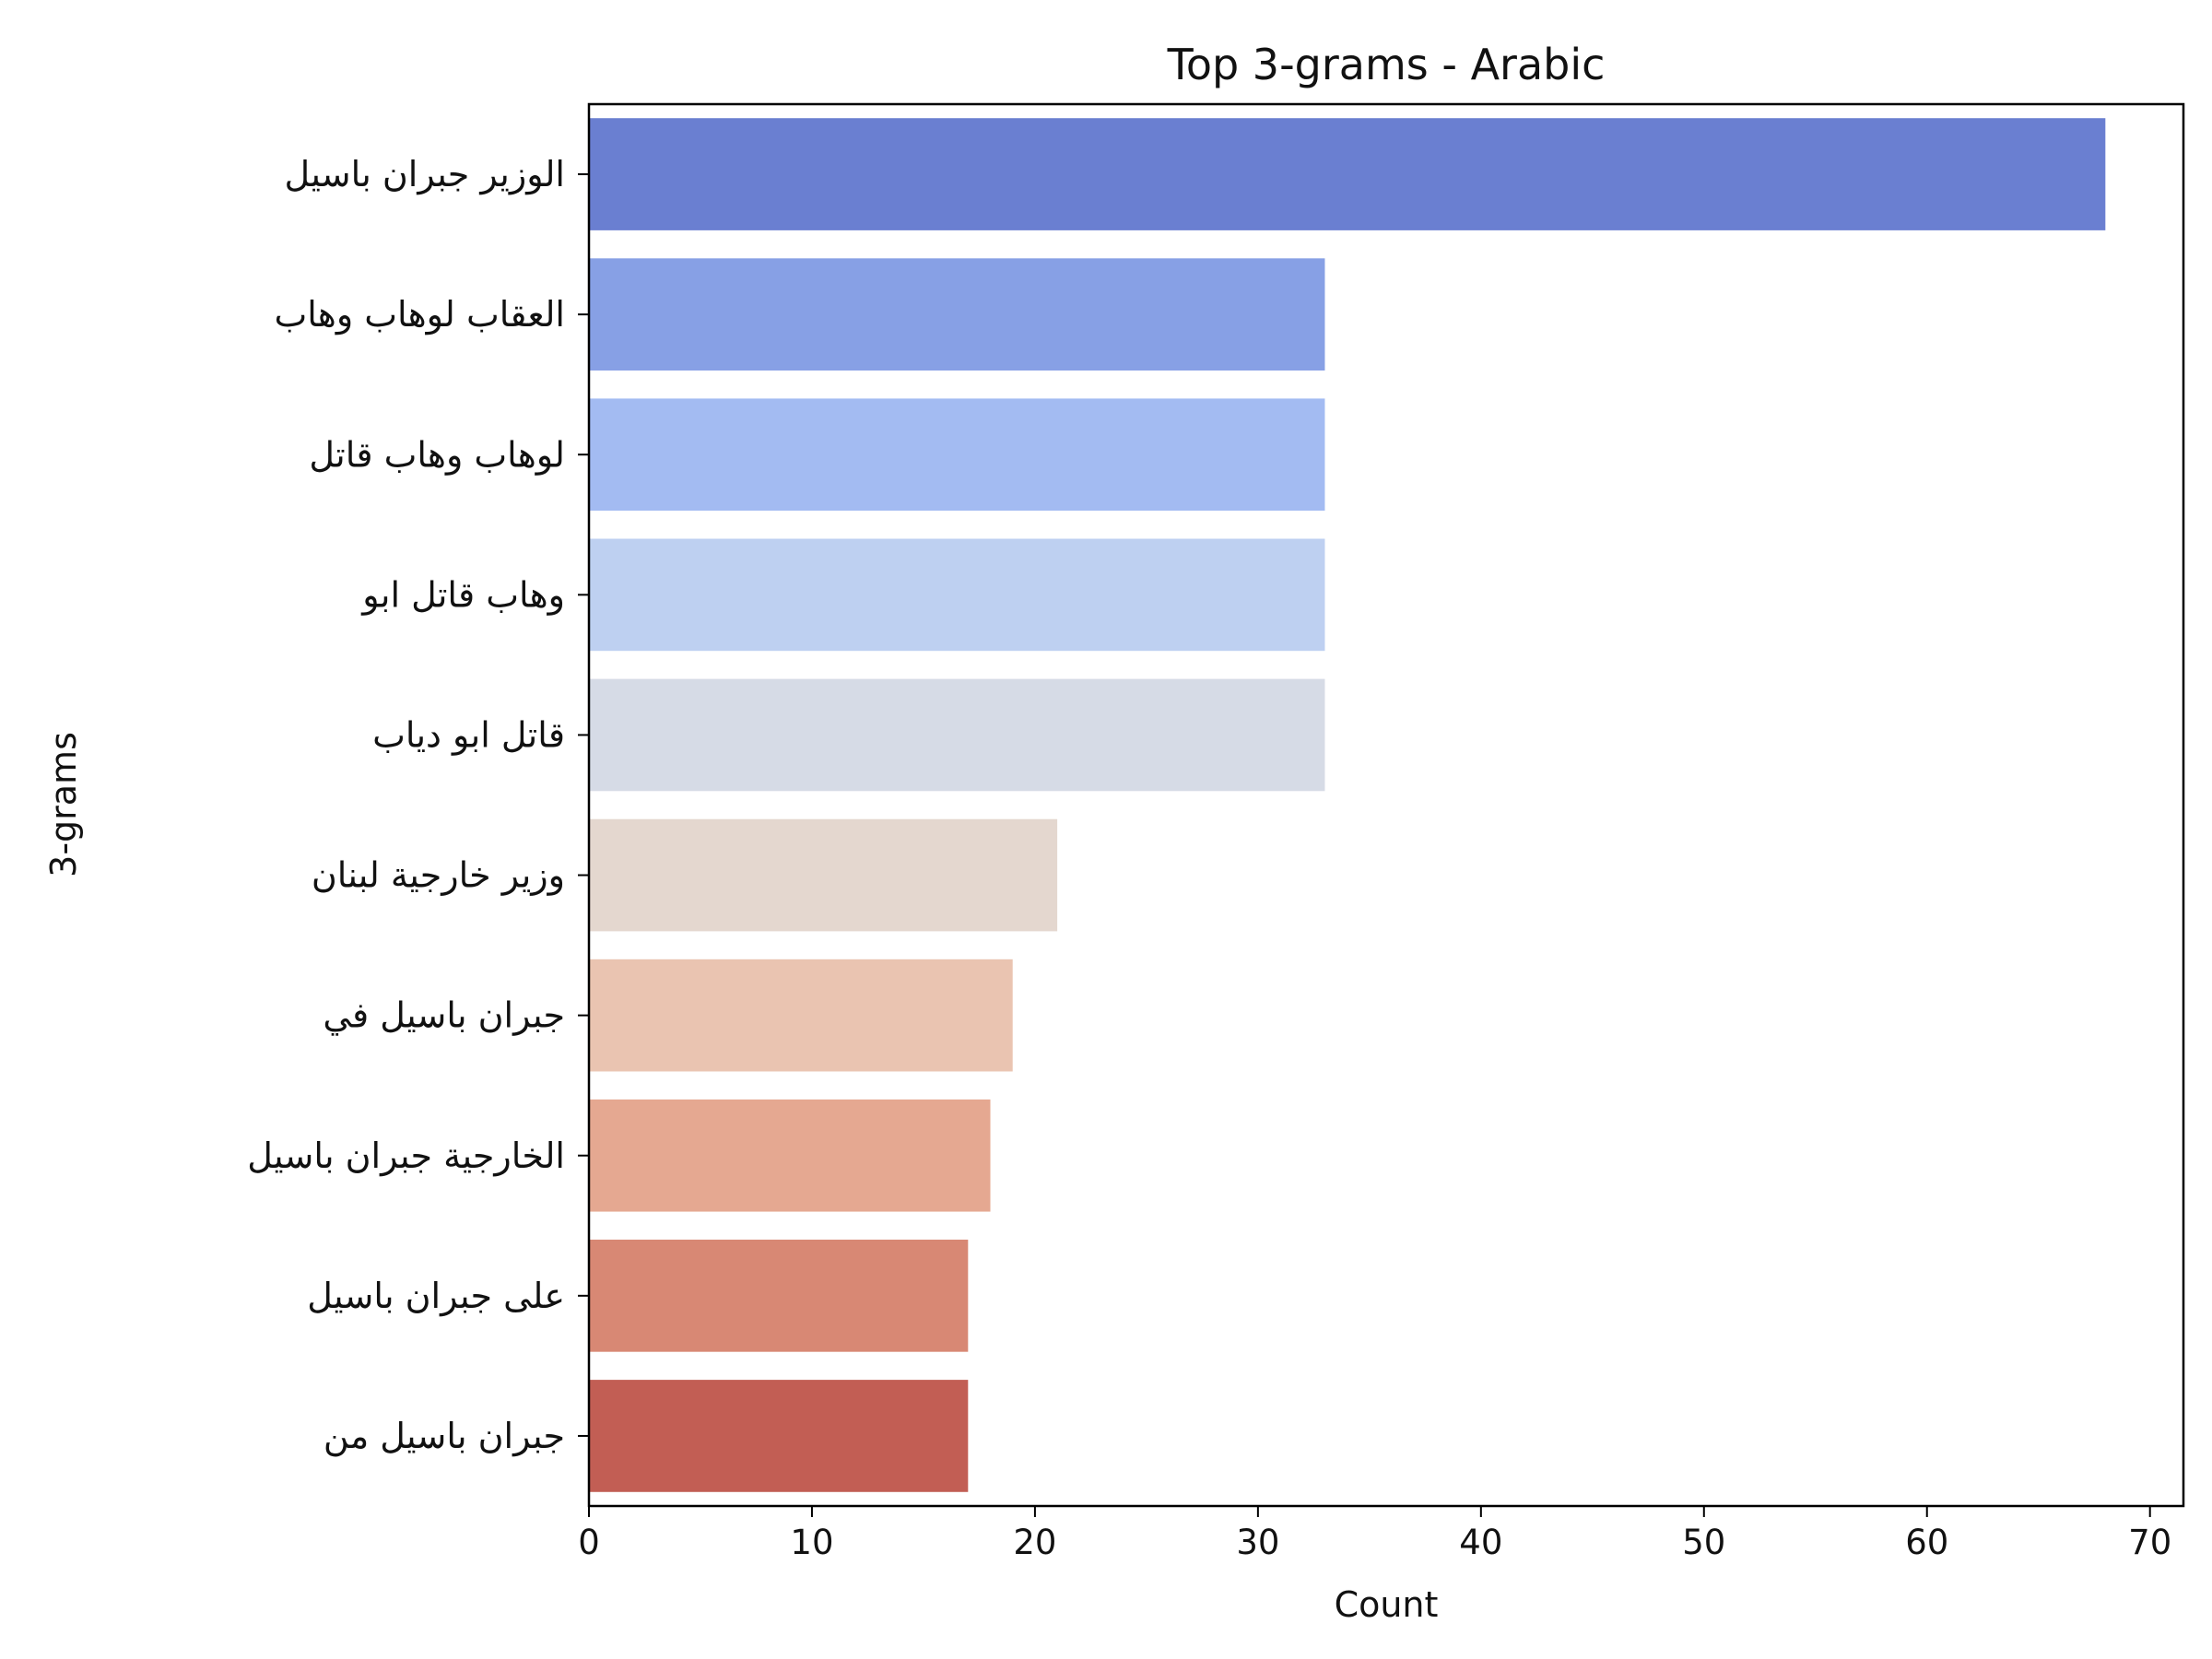  What do you see at coordinates (1386, 64) in the screenshot?
I see `chart-title: Top 3-grams - Arabic` at bounding box center [1386, 64].